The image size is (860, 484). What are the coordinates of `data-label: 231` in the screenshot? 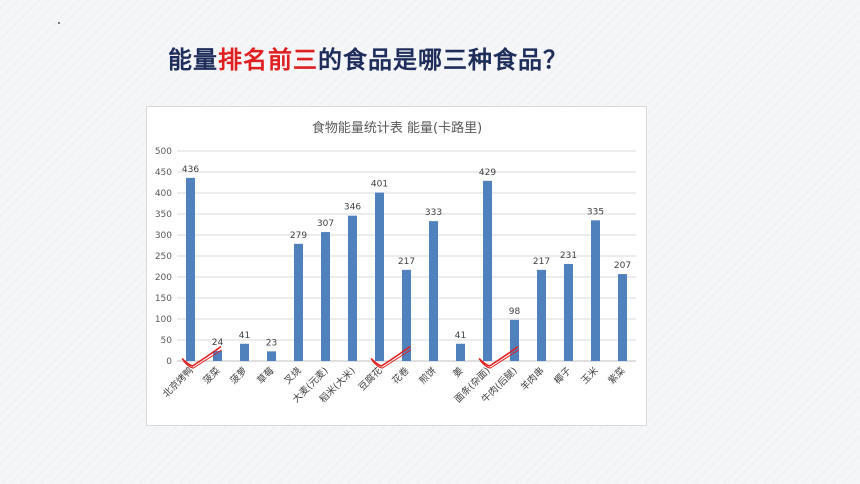 It's located at (568, 256).